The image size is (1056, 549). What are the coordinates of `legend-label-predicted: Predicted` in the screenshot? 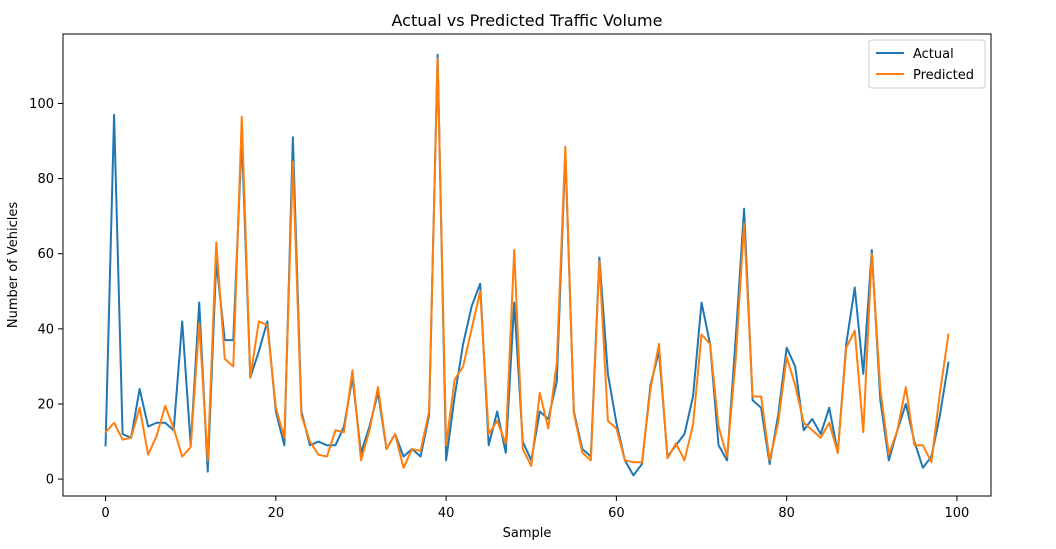 It's located at (943, 75).